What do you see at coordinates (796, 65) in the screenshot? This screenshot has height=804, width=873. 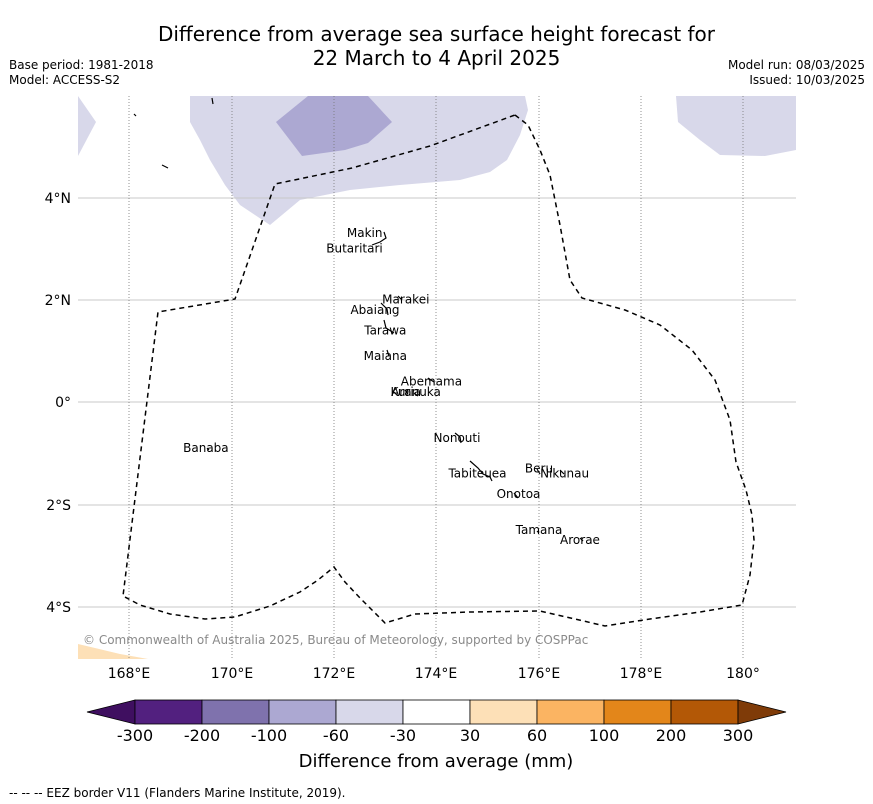 I see `model-run: Model run: 08/03/2025` at bounding box center [796, 65].